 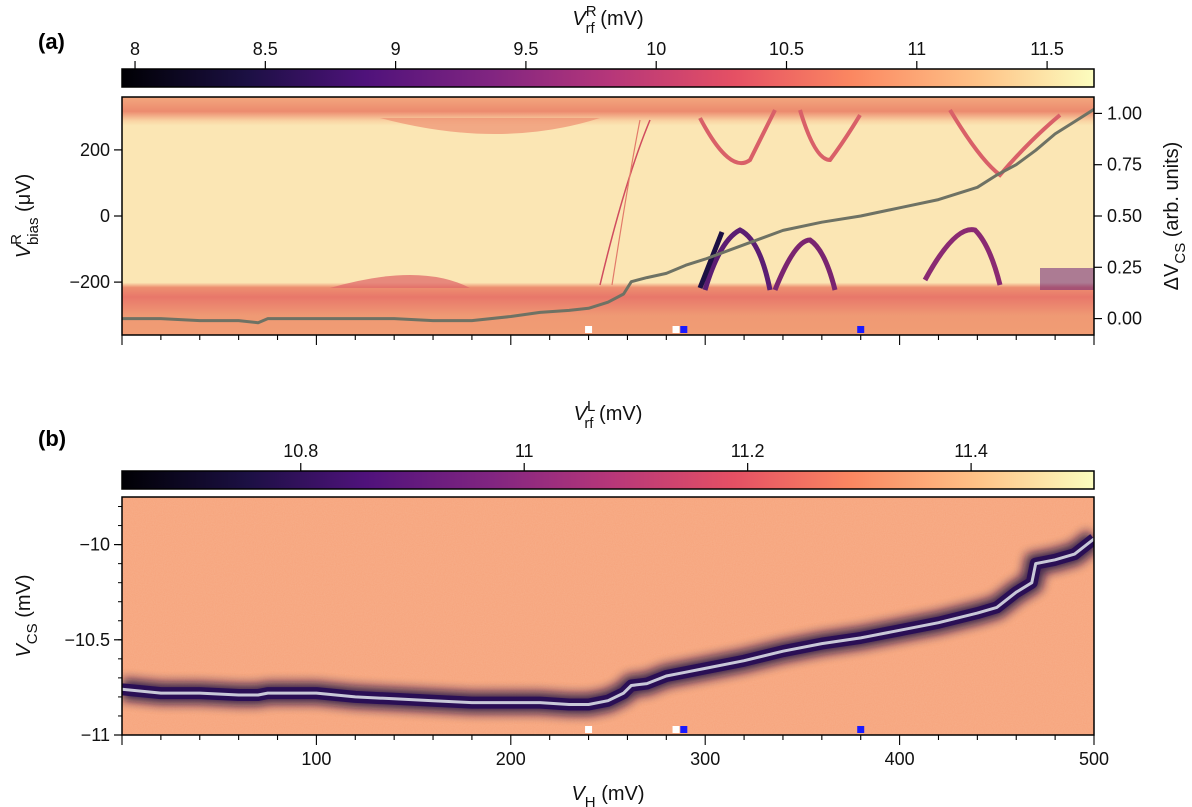 What do you see at coordinates (300, 451) in the screenshot?
I see `colorbar-tick-label: 10.8` at bounding box center [300, 451].